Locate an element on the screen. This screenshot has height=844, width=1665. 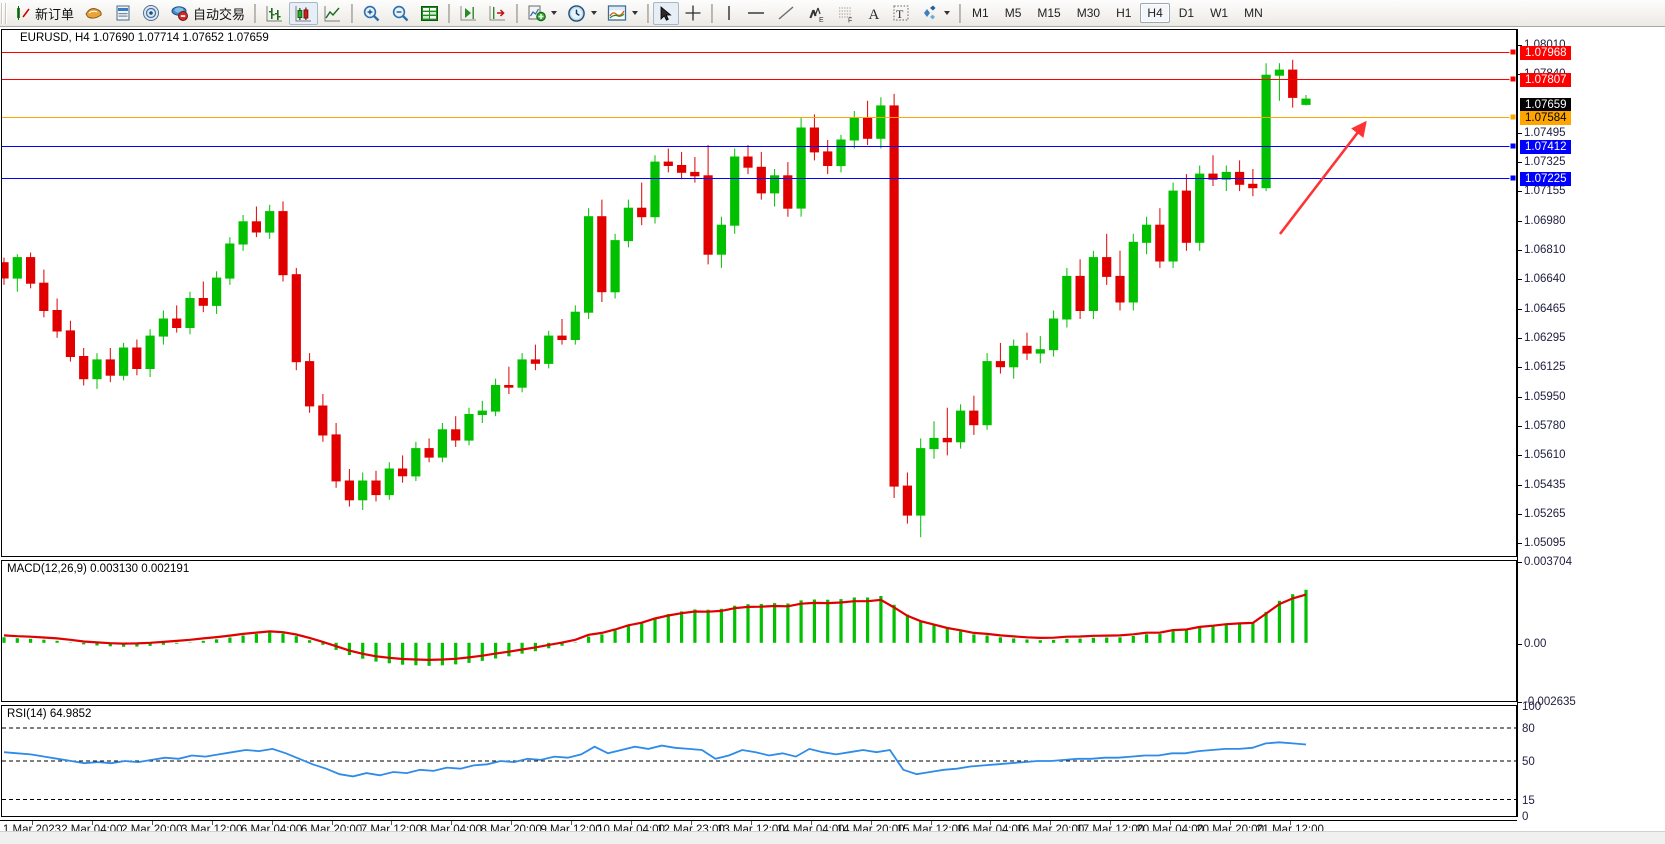
timeframe-m15: M15 is located at coordinates (1049, 13).